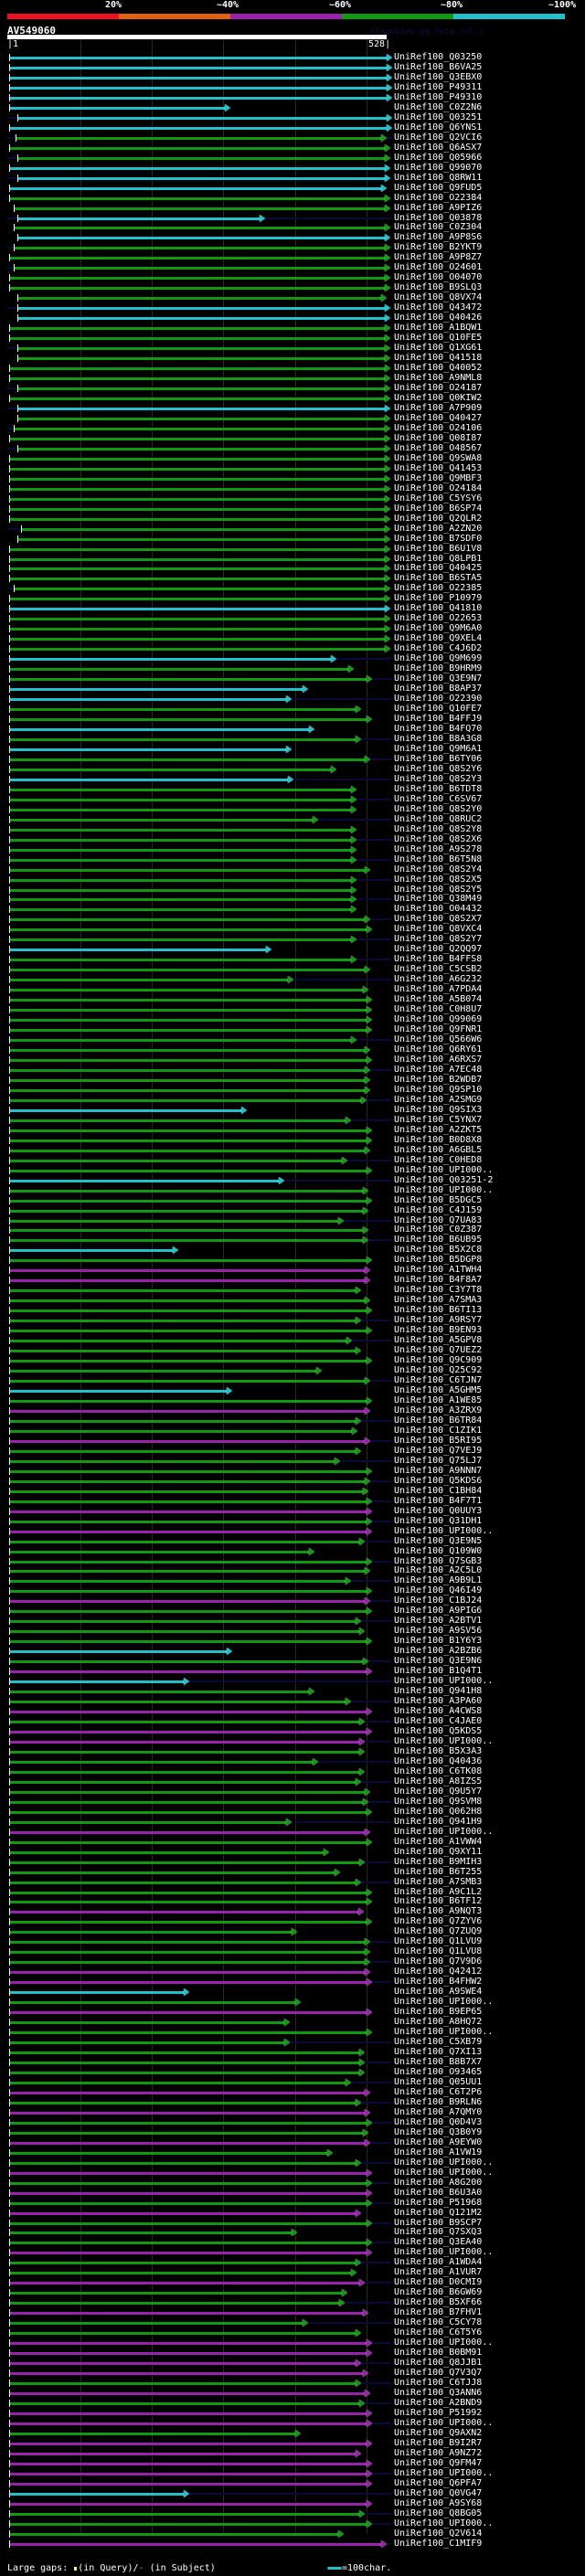 This screenshot has width=585, height=2576. What do you see at coordinates (293, 178) in the screenshot?
I see `hit-row: UniRef100_Q8RW11` at bounding box center [293, 178].